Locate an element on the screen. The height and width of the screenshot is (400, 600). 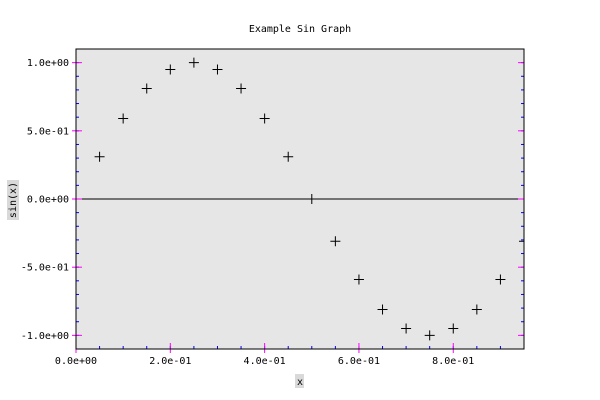
y-tick-label: -5.0e-01 is located at coordinates (45, 268).